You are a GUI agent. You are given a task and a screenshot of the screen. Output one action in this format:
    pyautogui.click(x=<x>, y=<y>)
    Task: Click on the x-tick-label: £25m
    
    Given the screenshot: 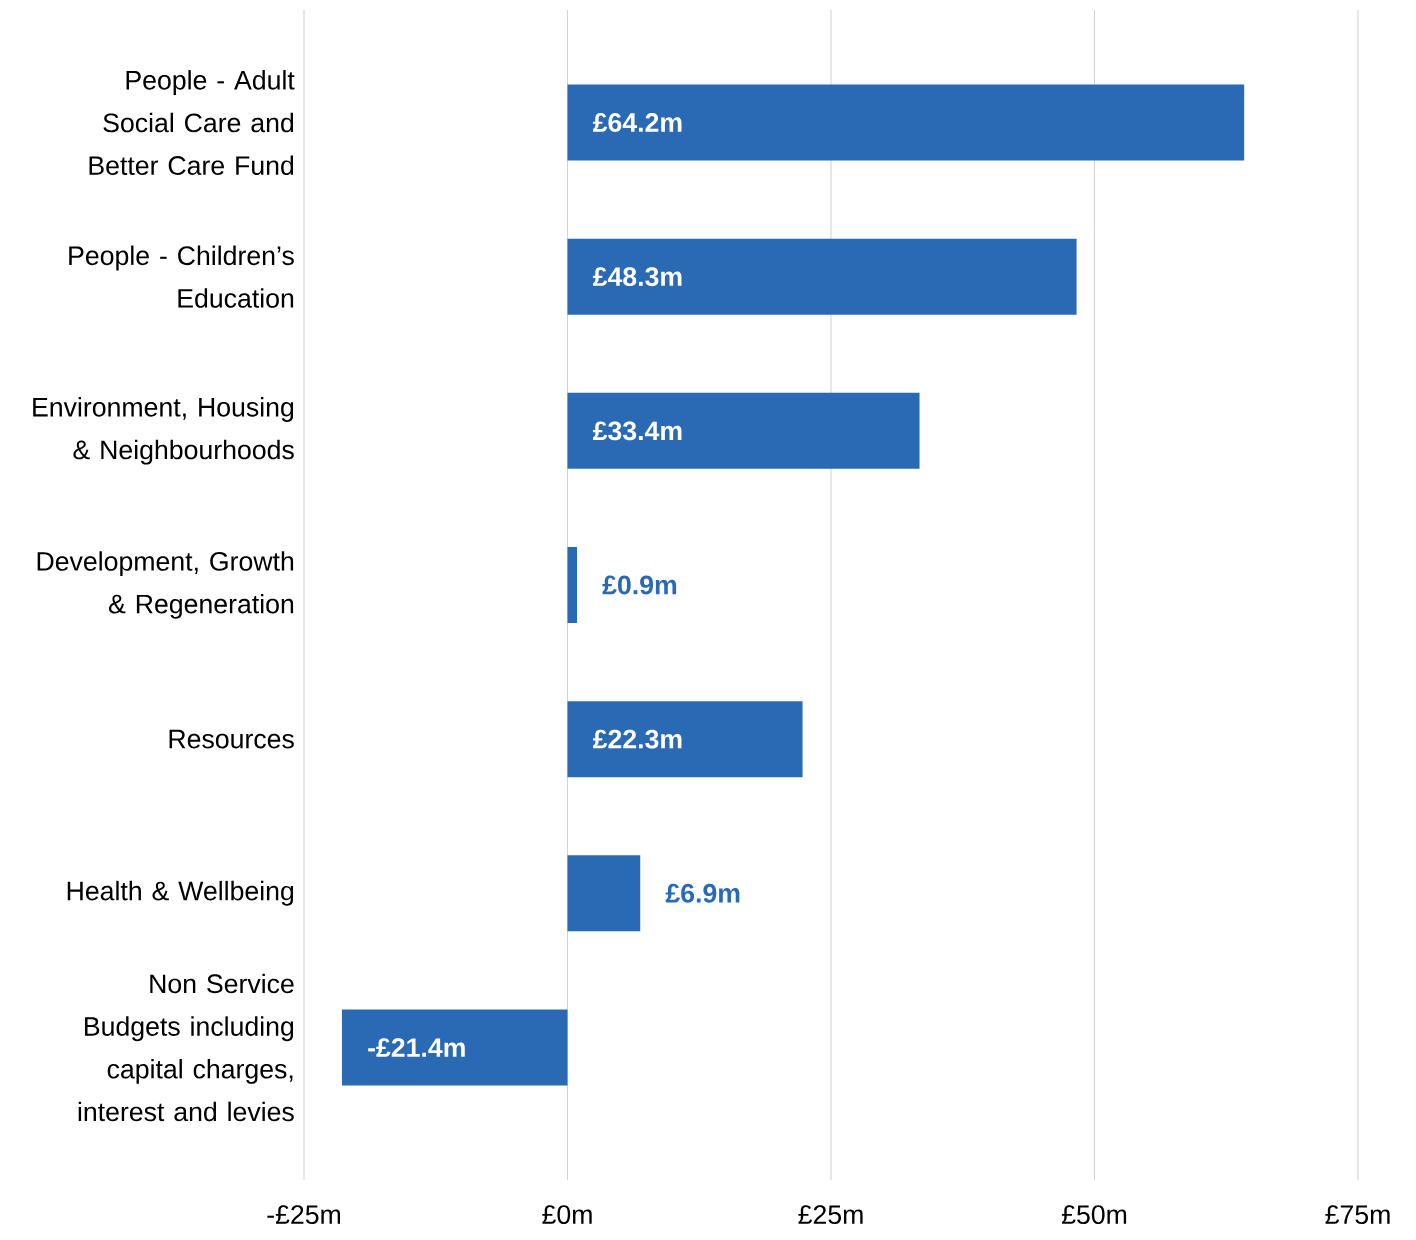 What is the action you would take?
    pyautogui.click(x=830, y=1215)
    